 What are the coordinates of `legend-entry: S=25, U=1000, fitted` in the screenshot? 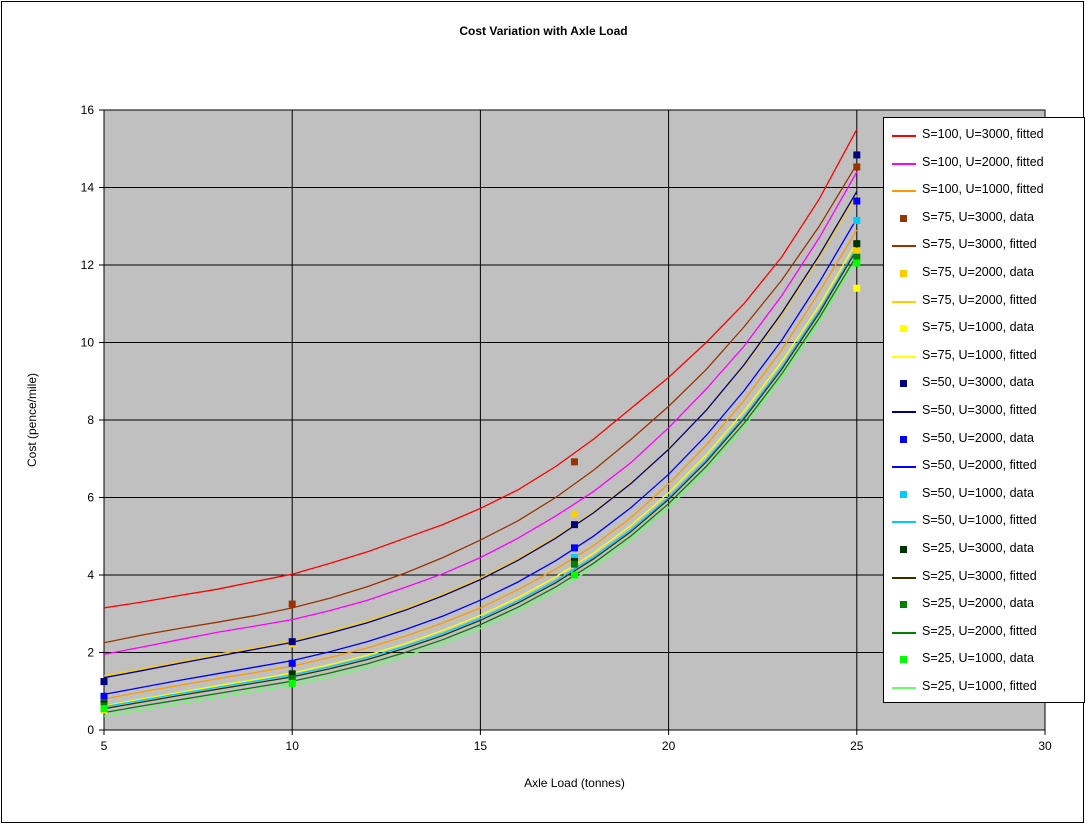 It's located at (984, 688).